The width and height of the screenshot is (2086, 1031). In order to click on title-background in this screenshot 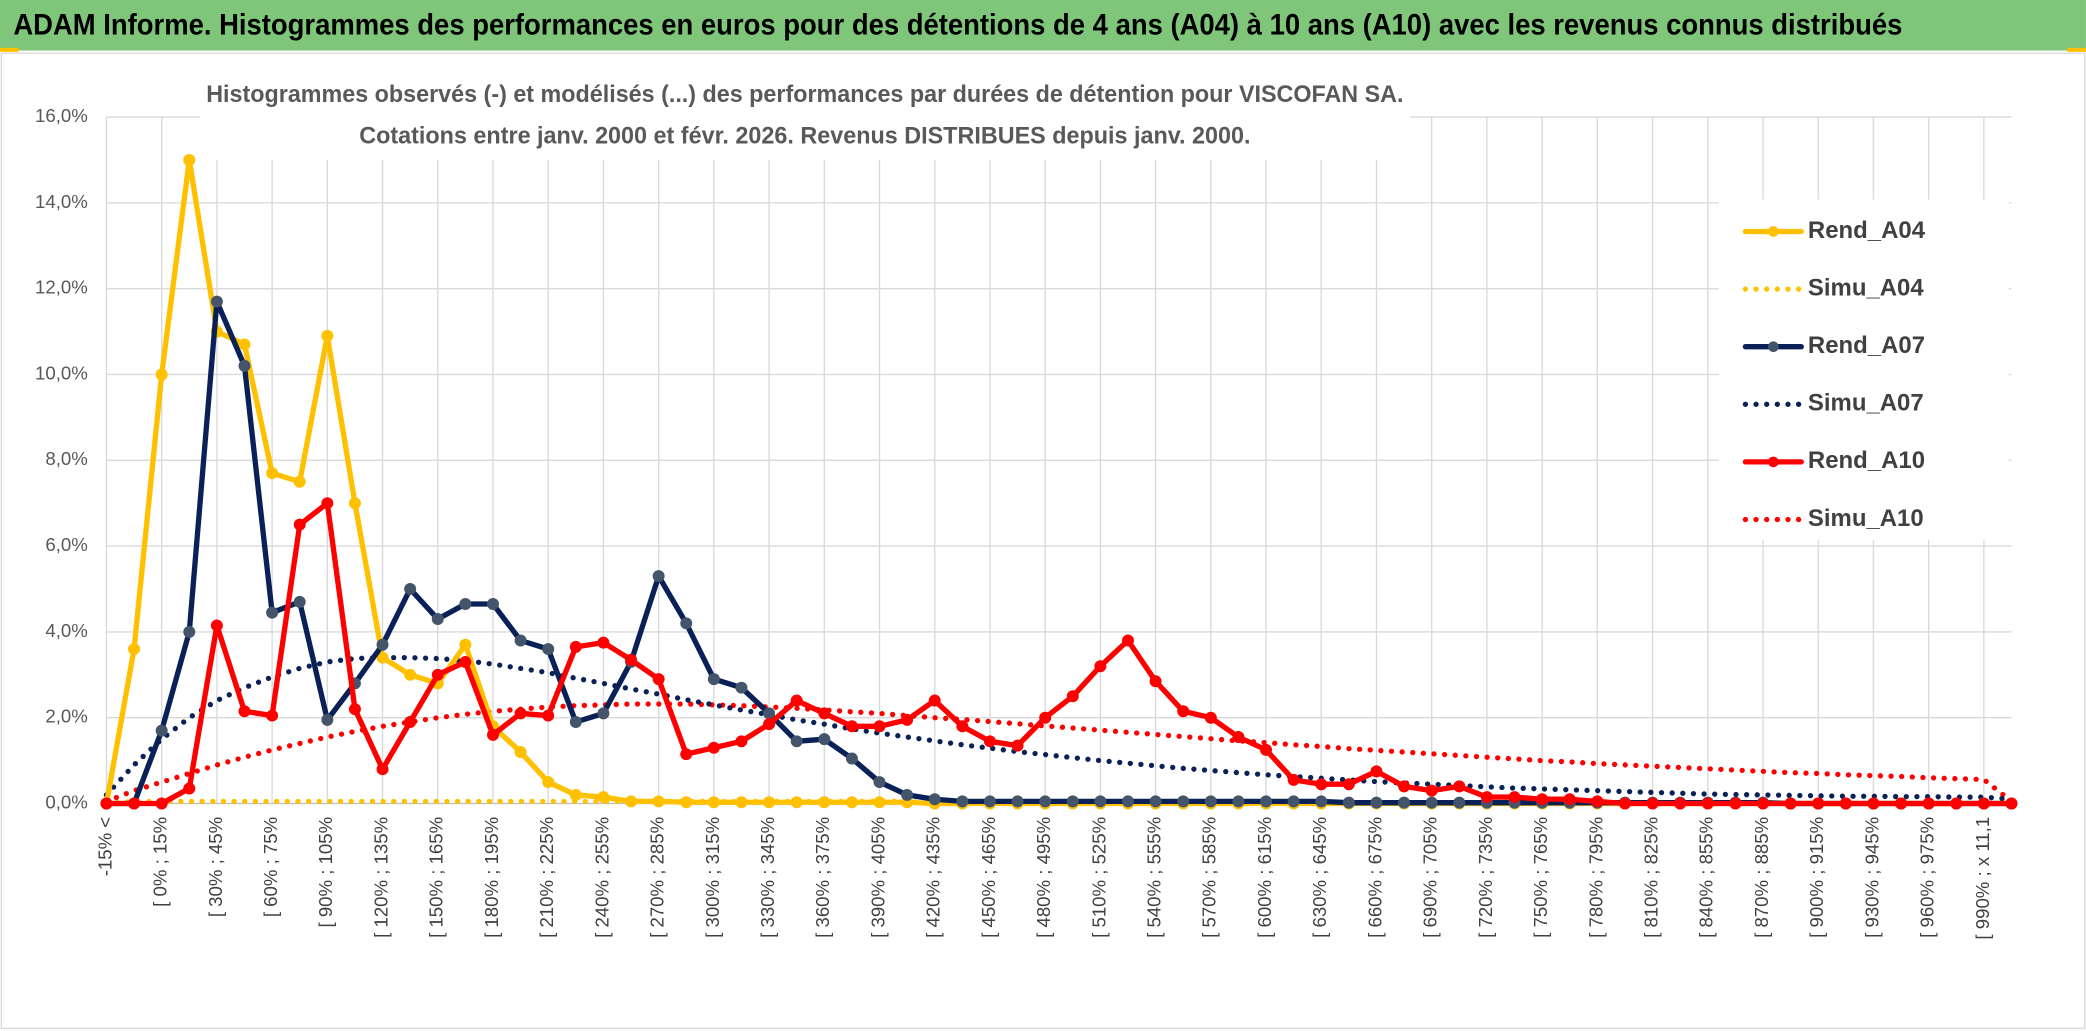, I will do `click(805, 117)`.